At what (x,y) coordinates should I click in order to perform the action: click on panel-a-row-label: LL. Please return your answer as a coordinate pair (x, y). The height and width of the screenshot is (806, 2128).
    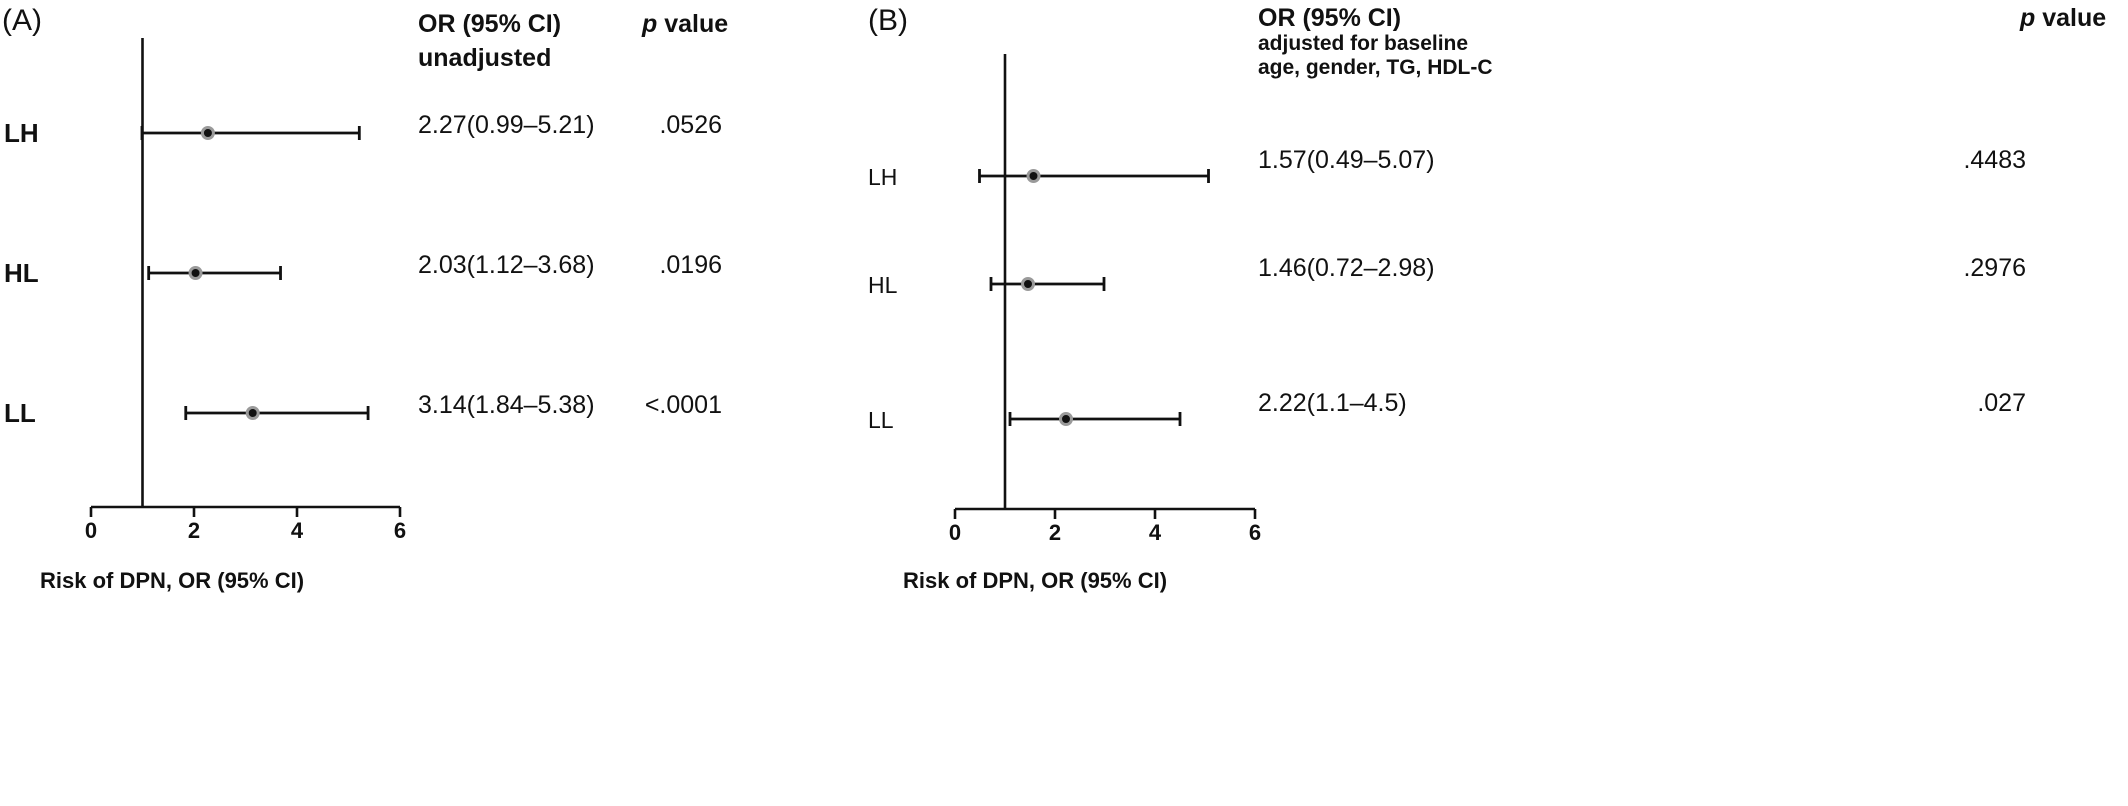
    Looking at the image, I should click on (20, 413).